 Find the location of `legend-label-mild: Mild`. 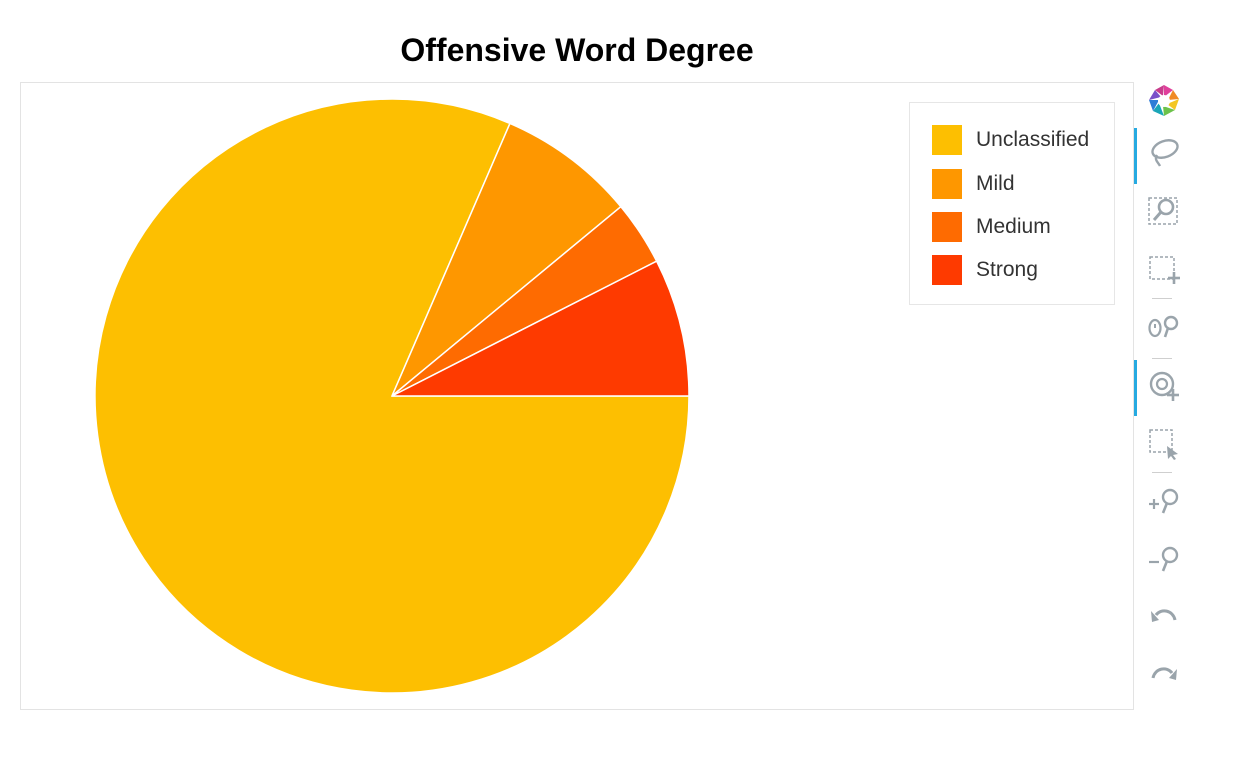

legend-label-mild: Mild is located at coordinates (995, 183).